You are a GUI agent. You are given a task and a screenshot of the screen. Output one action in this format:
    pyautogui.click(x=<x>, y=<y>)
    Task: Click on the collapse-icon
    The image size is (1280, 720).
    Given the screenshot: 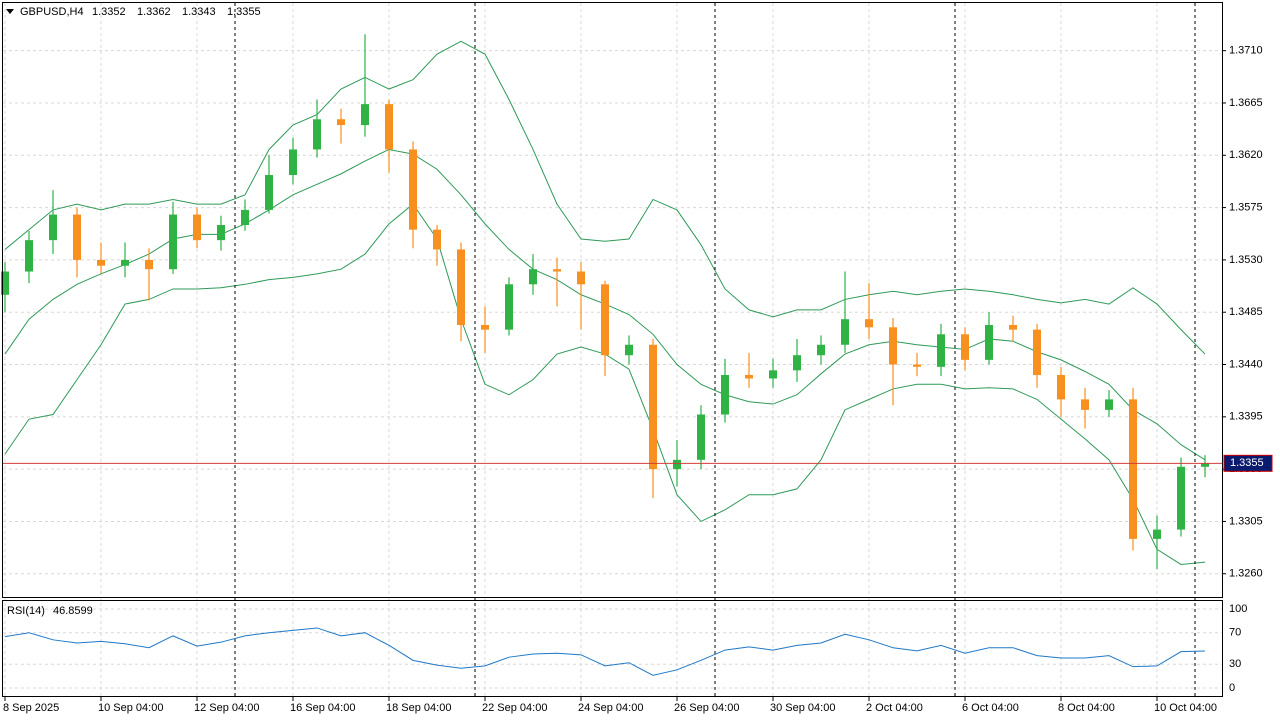 What is the action you would take?
    pyautogui.click(x=10, y=11)
    